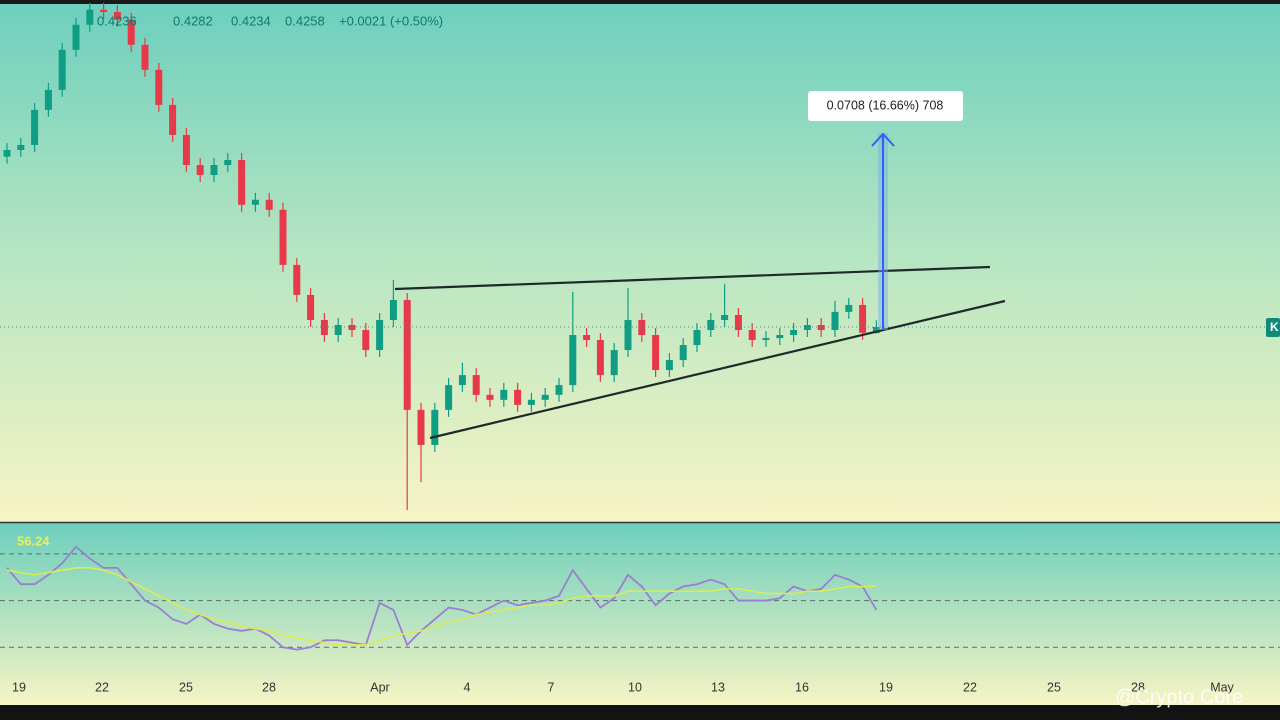 The height and width of the screenshot is (720, 1280). I want to click on ohlc-open: 0.4236, so click(117, 20).